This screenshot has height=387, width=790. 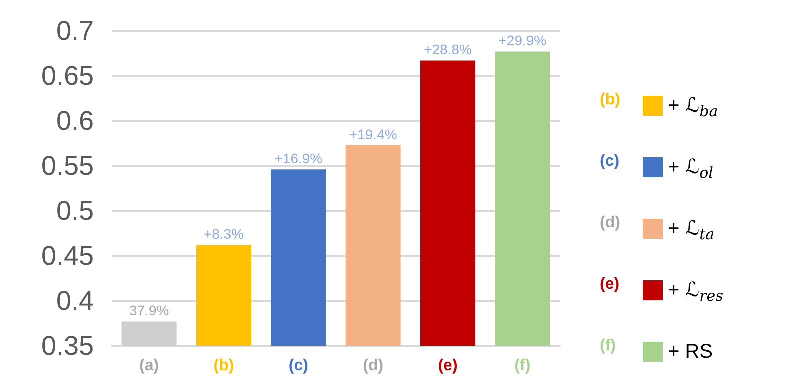 I want to click on x-tick-label: (a), so click(x=150, y=366).